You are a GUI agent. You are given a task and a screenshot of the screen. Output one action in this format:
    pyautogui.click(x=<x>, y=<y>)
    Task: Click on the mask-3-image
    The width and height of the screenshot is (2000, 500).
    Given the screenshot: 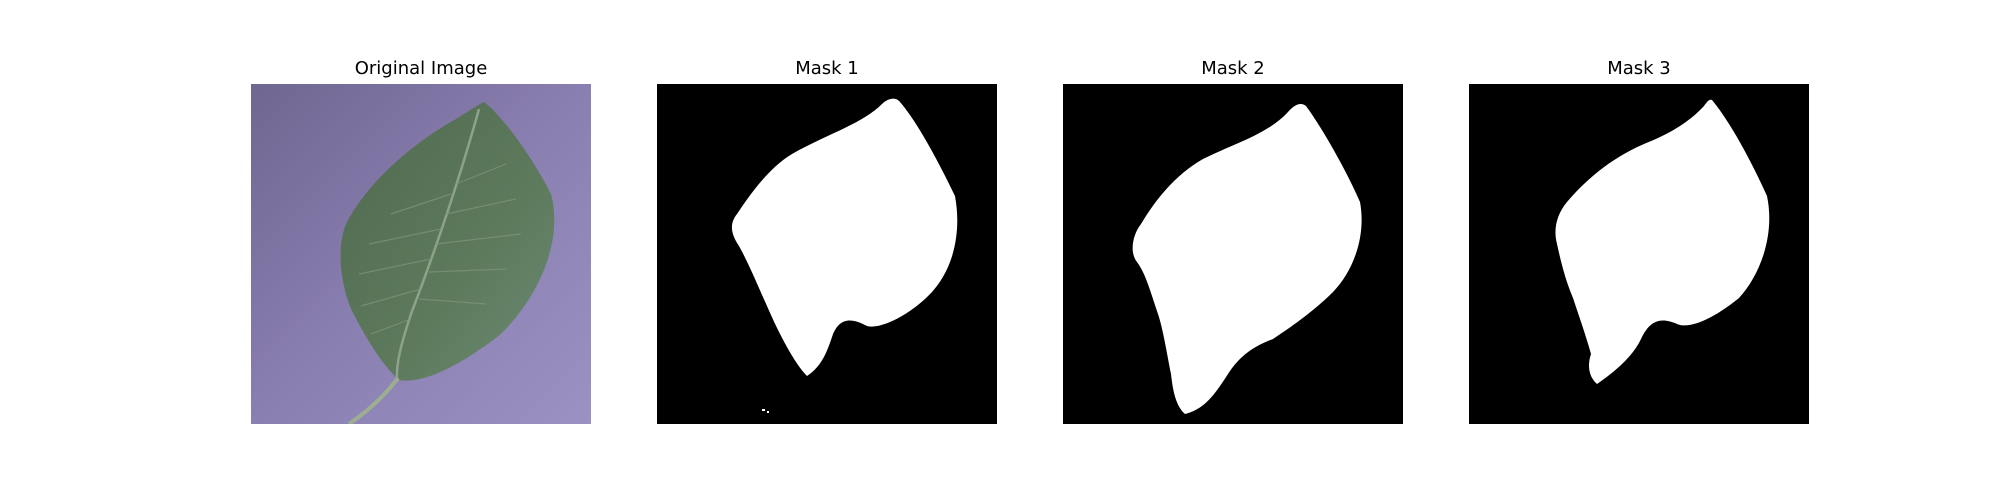 What is the action you would take?
    pyautogui.click(x=1639, y=254)
    